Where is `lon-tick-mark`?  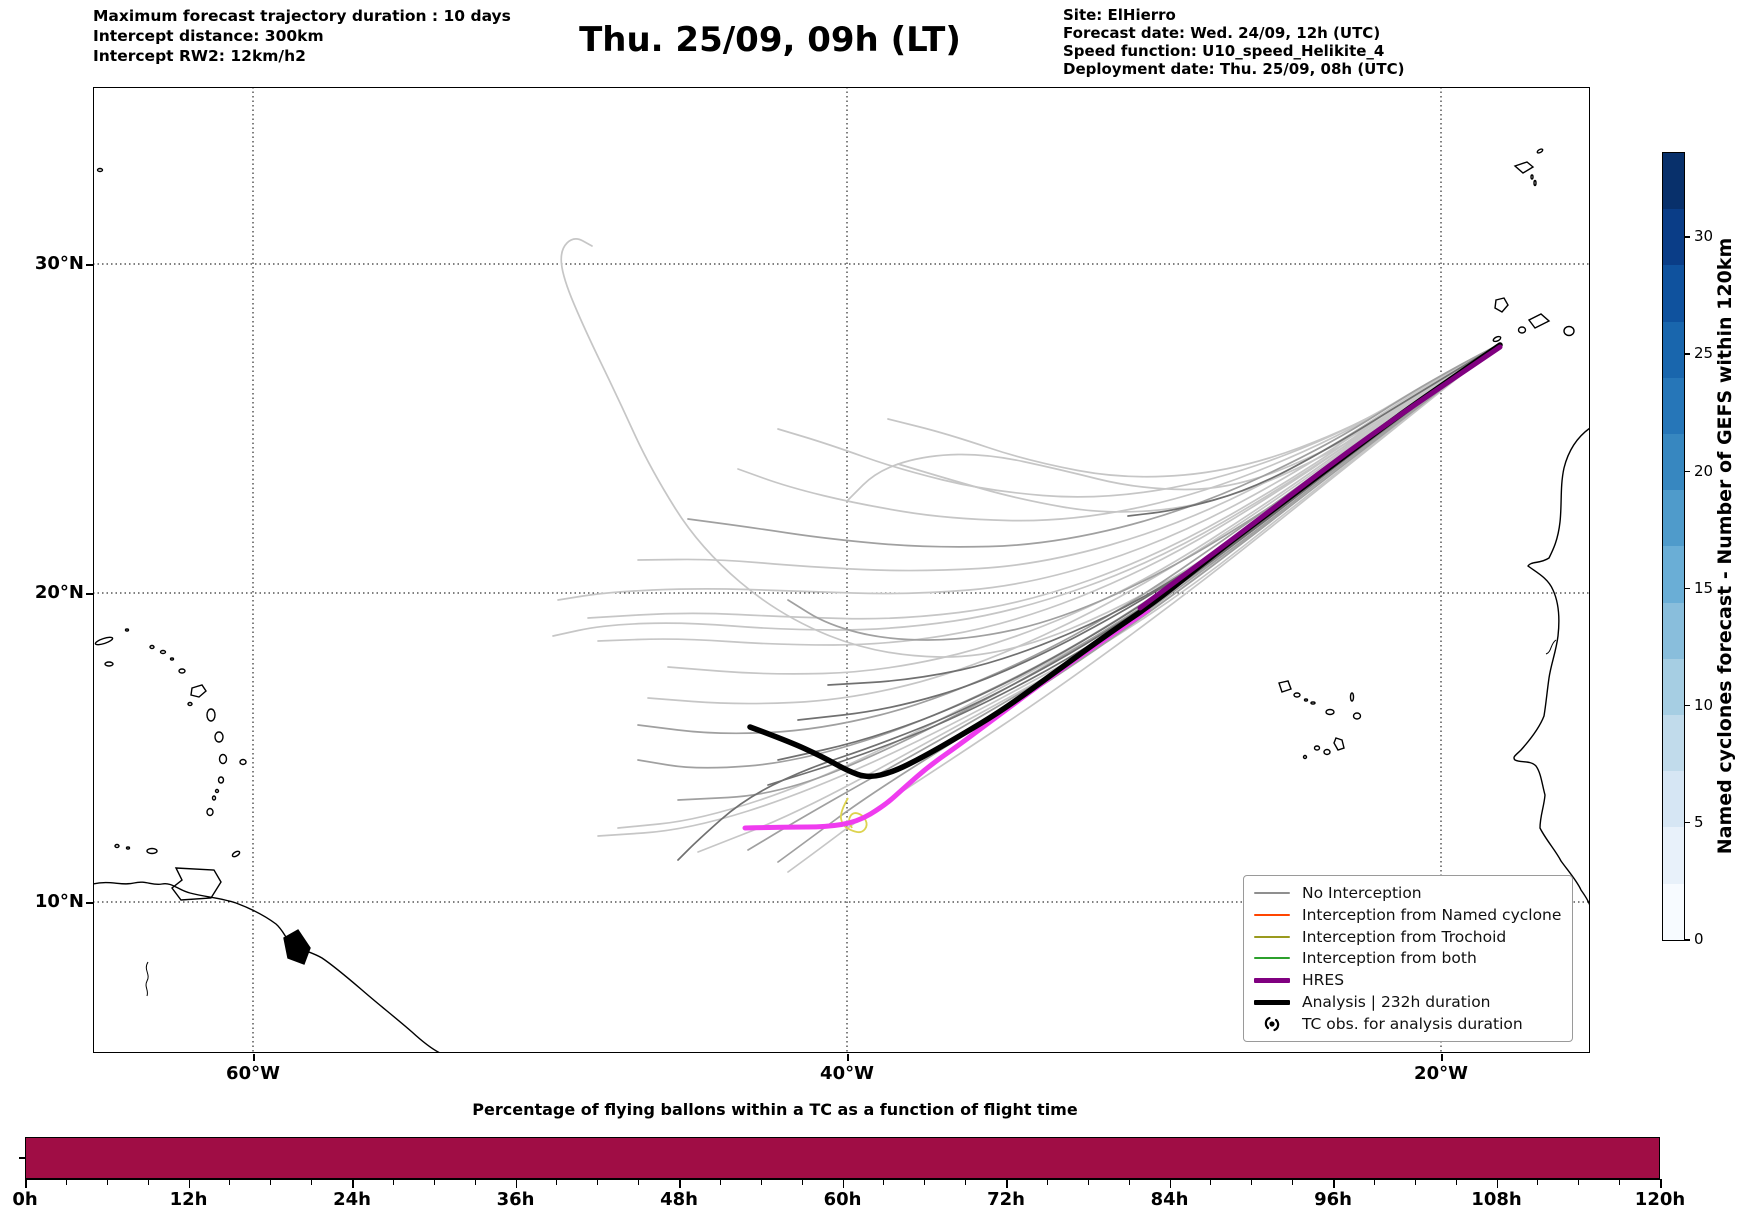 lon-tick-mark is located at coordinates (254, 1057).